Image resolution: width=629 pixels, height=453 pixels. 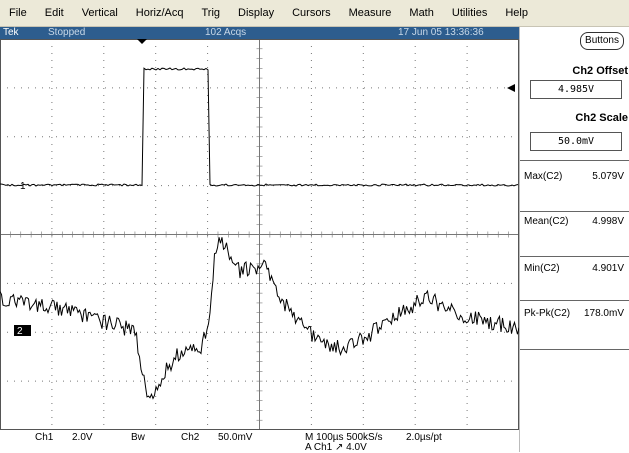 I want to click on menu-trig: Trig, so click(x=211, y=13).